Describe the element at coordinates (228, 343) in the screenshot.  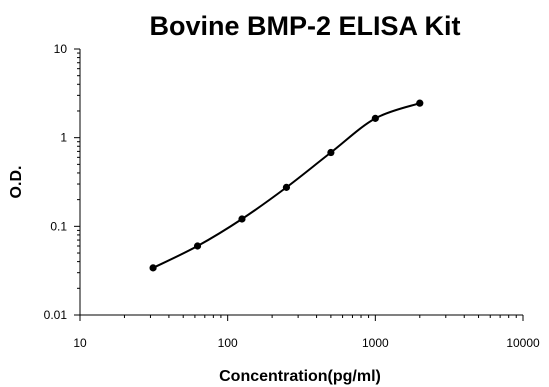
I see `x-tick-label: 100` at that location.